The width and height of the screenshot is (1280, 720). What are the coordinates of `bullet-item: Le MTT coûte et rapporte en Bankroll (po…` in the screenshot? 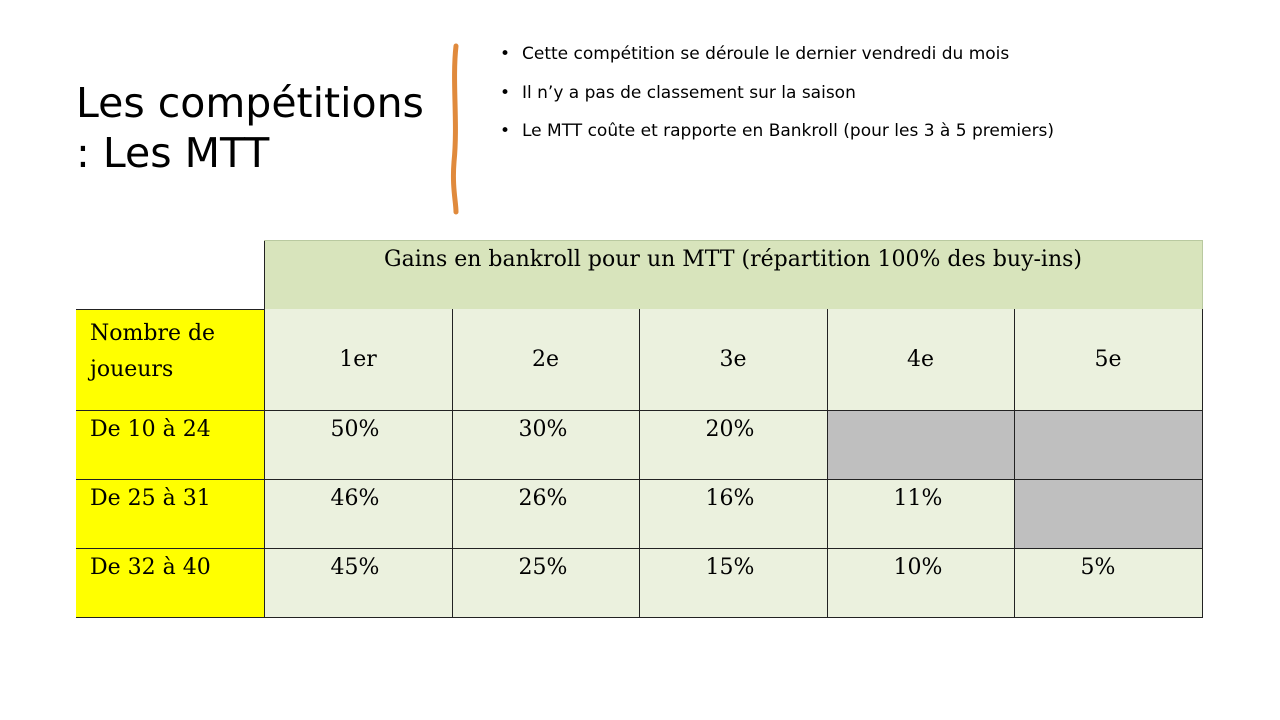 It's located at (777, 138).